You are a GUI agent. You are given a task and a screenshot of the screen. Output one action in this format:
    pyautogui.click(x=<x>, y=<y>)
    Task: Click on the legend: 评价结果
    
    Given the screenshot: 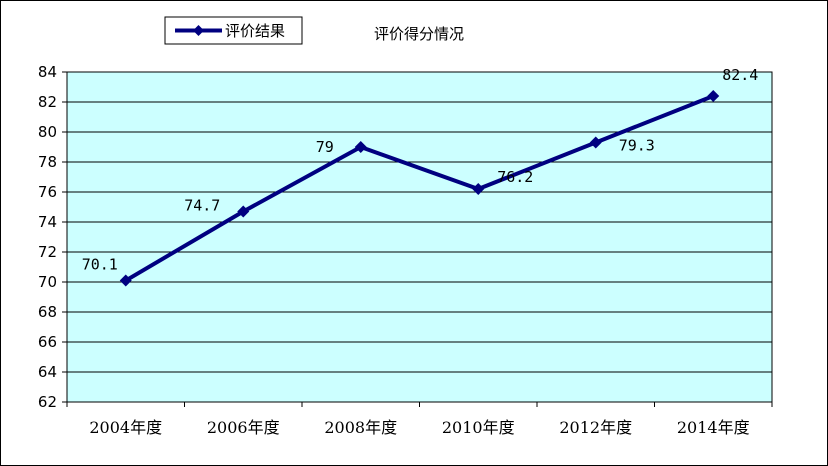 What is the action you would take?
    pyautogui.click(x=233, y=30)
    